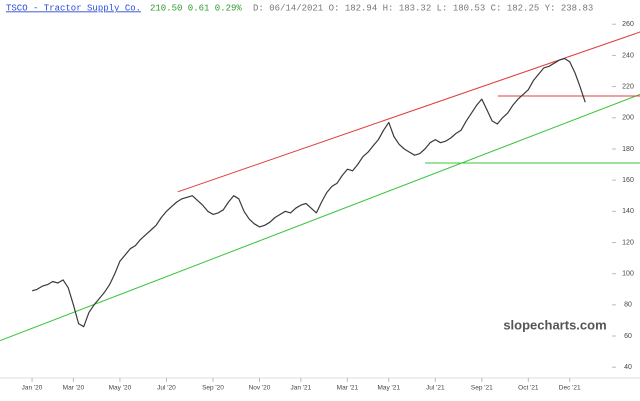  What do you see at coordinates (260, 388) in the screenshot?
I see `x-tick-label: Nov '20` at bounding box center [260, 388].